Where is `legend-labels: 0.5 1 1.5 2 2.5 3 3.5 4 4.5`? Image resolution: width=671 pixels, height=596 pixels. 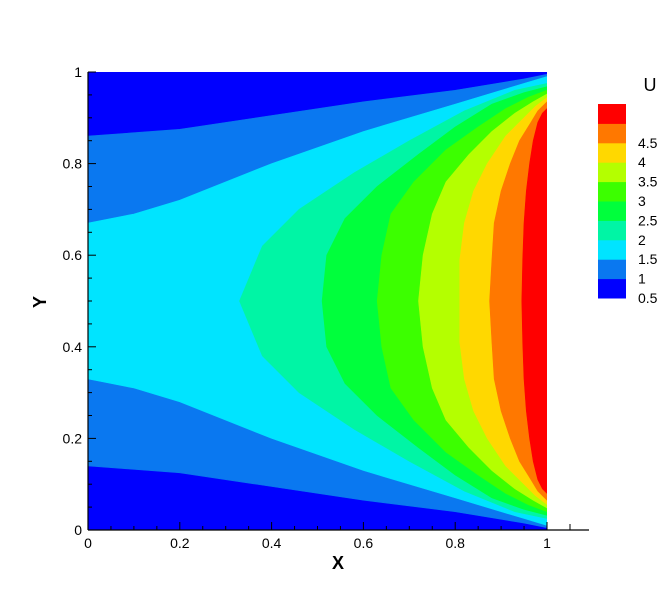
legend-labels: 0.5 1 1.5 2 2.5 3 3.5 4 4.5 is located at coordinates (648, 220).